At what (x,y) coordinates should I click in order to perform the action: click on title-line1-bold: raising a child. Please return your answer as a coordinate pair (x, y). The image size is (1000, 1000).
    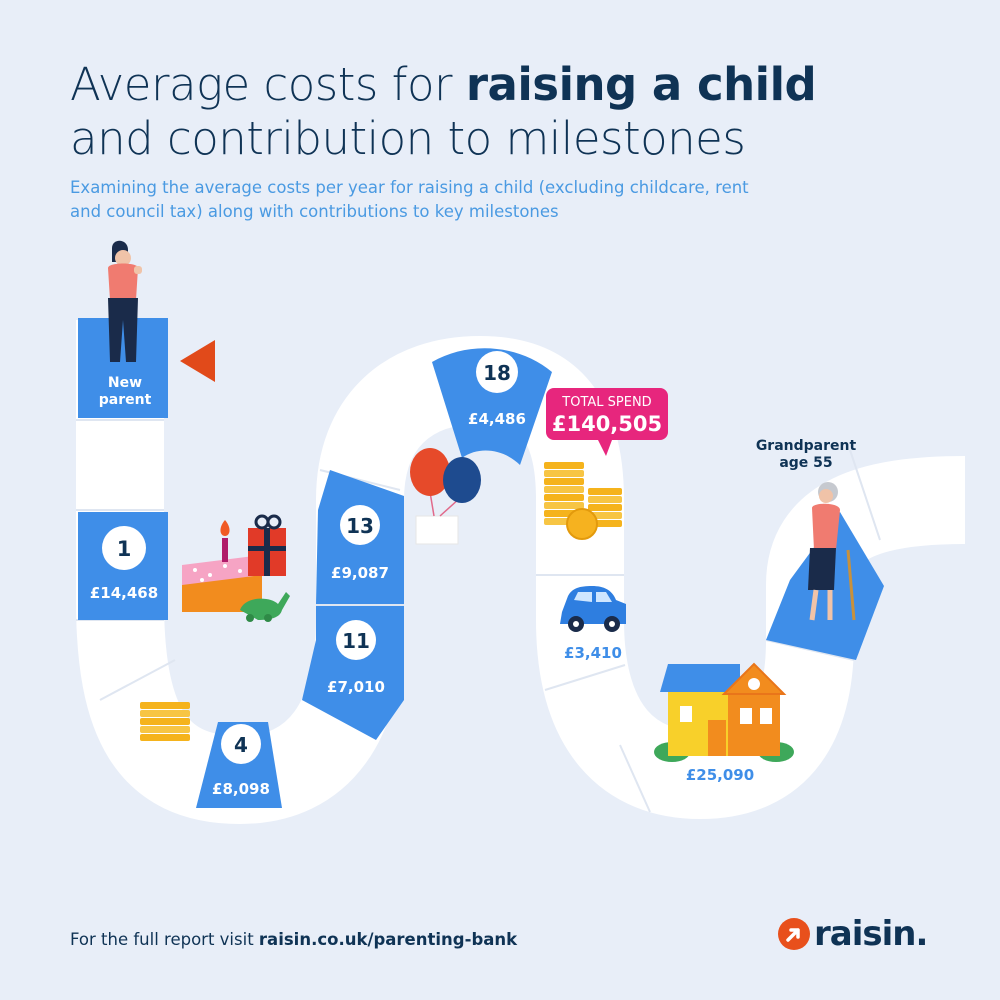
    Looking at the image, I should click on (641, 84).